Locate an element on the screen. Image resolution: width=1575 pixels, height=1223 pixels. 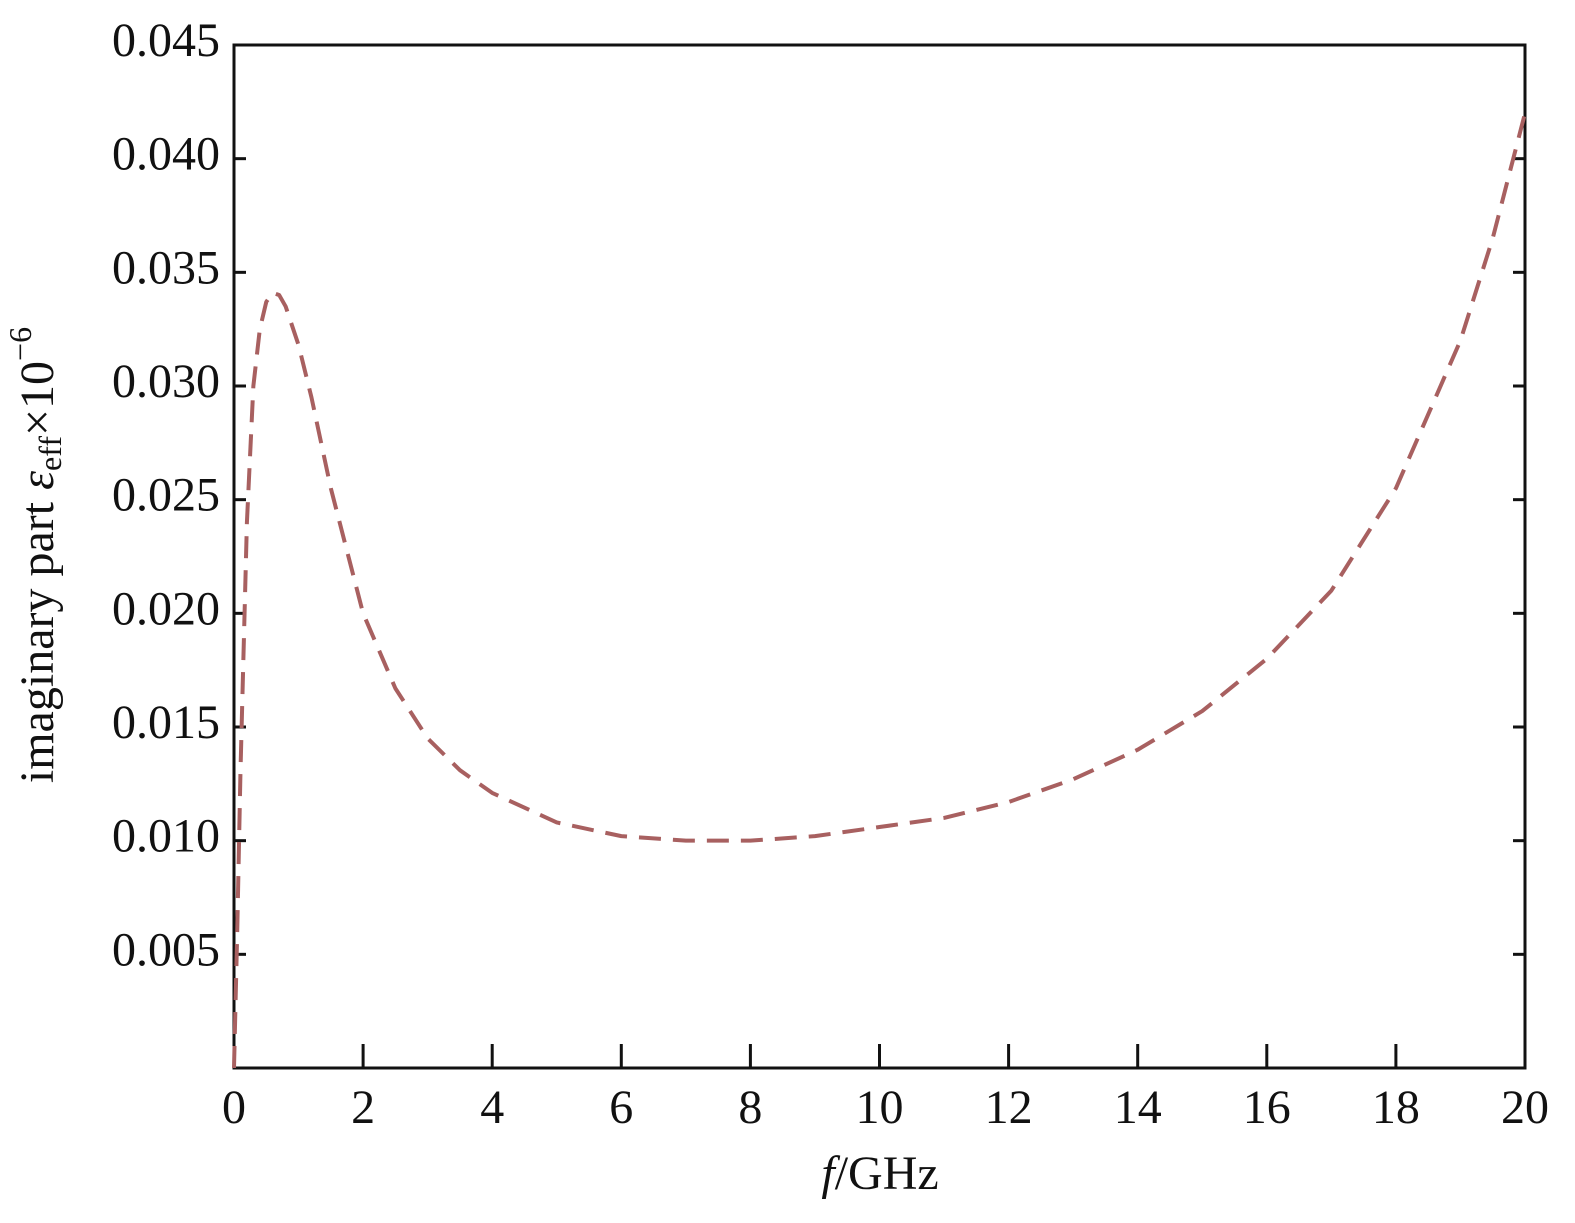
x-tick-label: 20 is located at coordinates (1525, 1107).